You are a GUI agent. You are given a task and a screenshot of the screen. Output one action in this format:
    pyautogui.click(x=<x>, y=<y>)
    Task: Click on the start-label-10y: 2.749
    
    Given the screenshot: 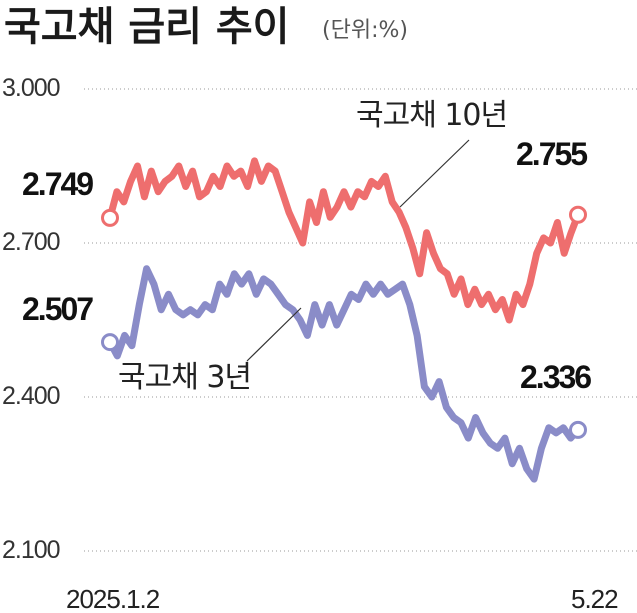 What is the action you would take?
    pyautogui.click(x=57, y=184)
    